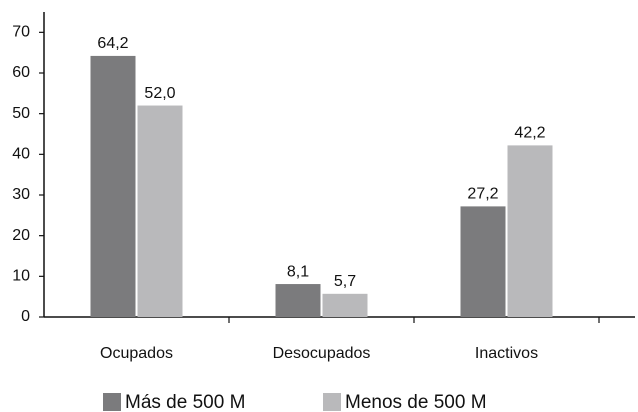 This screenshot has height=412, width=638. Describe the element at coordinates (21, 154) in the screenshot. I see `y-tick-label: 40` at that location.